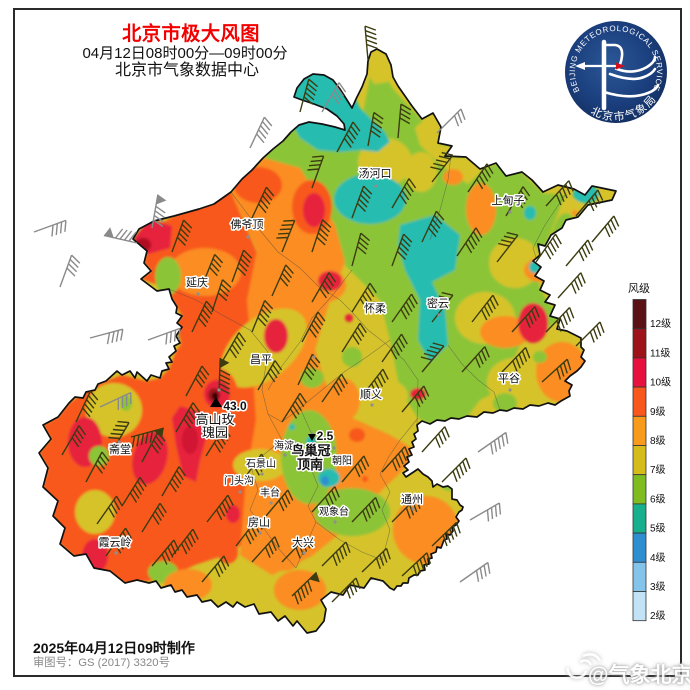 This screenshot has height=690, width=690. What do you see at coordinates (660, 383) in the screenshot?
I see `svg-text: 10级` at bounding box center [660, 383].